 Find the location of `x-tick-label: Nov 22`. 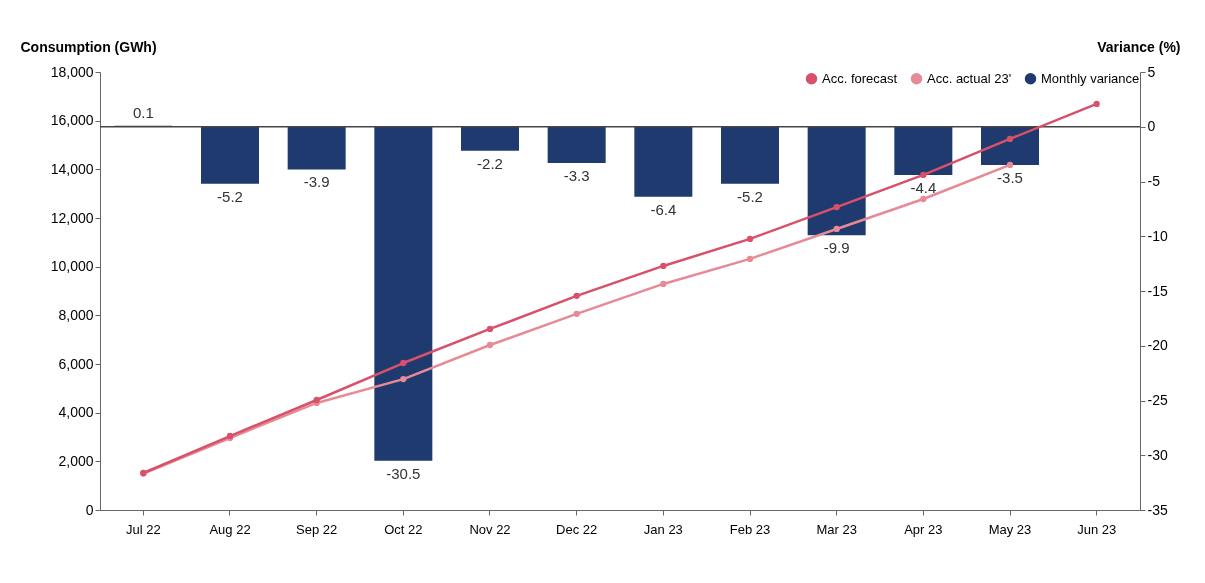

x-tick-label: Nov 22 is located at coordinates (490, 529).